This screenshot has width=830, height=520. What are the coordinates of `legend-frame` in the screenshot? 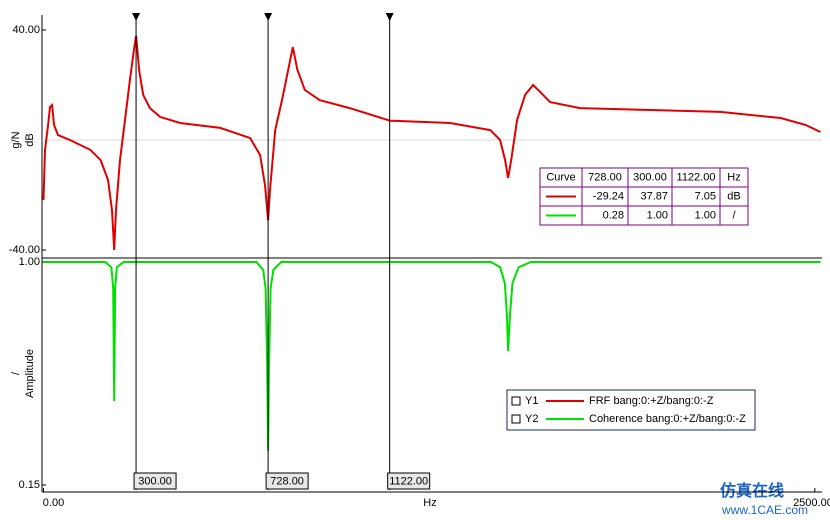 It's located at (631, 410).